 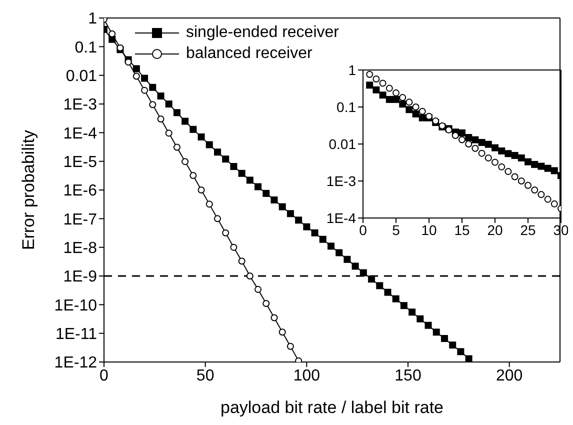 I want to click on y-axis-title: Error probability, so click(x=28, y=190).